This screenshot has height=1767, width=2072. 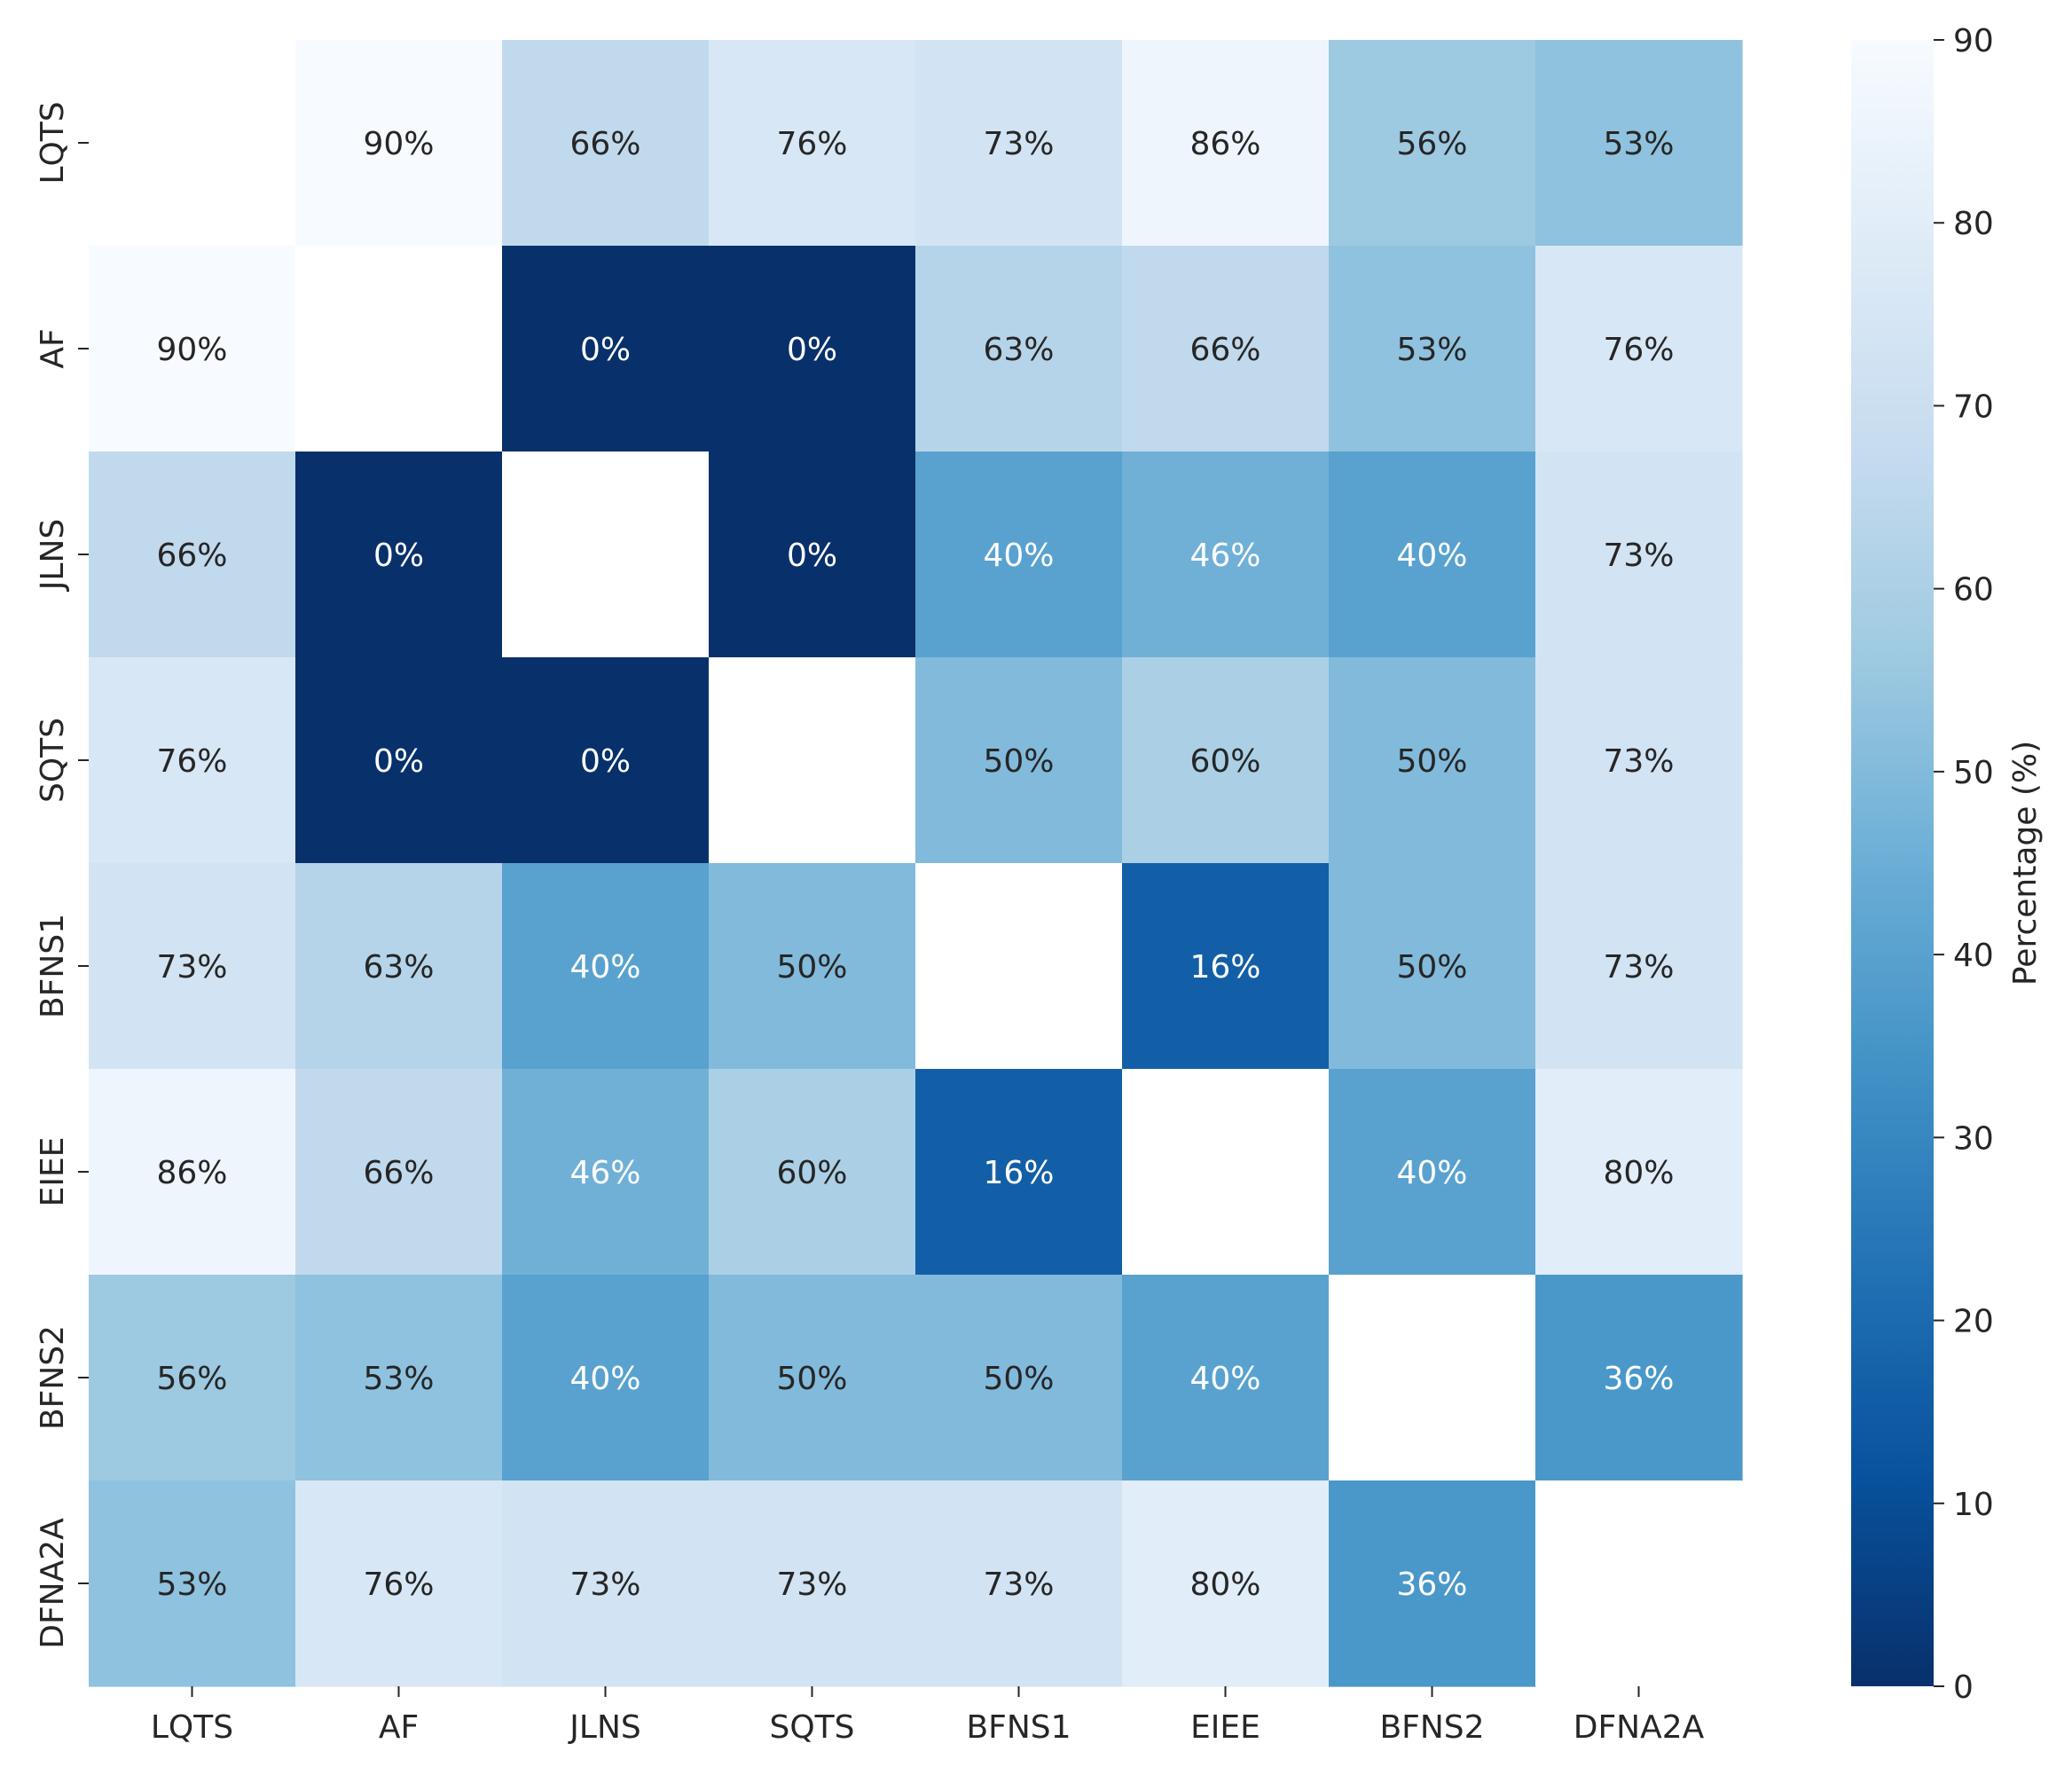 What do you see at coordinates (1431, 1728) in the screenshot?
I see `x-tick-label: BFNS2` at bounding box center [1431, 1728].